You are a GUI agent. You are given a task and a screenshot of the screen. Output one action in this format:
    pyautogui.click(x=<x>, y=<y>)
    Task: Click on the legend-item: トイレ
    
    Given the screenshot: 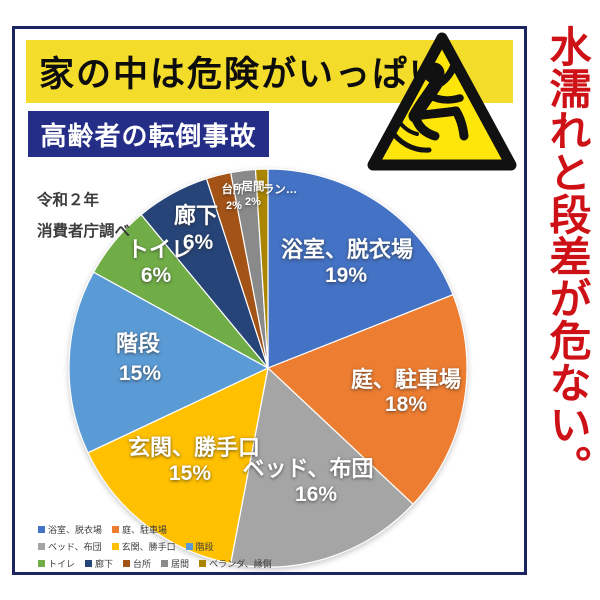 What is the action you would take?
    pyautogui.click(x=56, y=563)
    